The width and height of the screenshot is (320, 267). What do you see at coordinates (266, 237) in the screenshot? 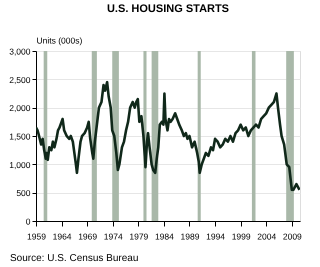
I see `x-tick-label: 2004` at bounding box center [266, 237].